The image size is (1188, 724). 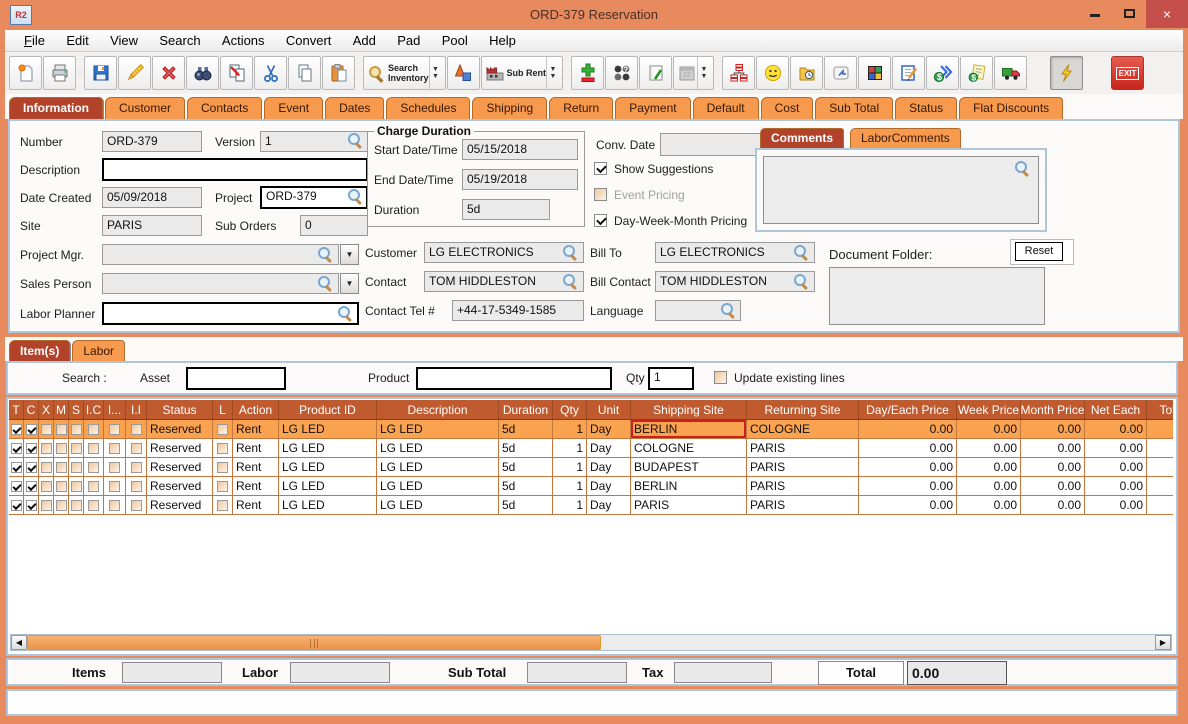 What do you see at coordinates (99, 350) in the screenshot?
I see `tab-labor: Labor` at bounding box center [99, 350].